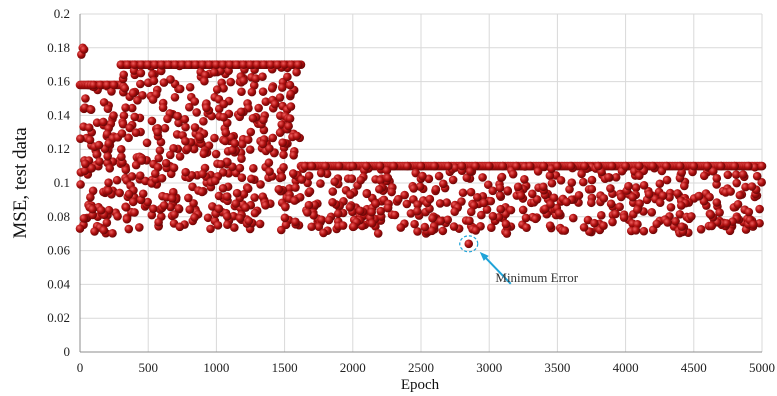 This screenshot has width=777, height=396. Describe the element at coordinates (58, 47) in the screenshot. I see `y-tick-label: 0.18` at that location.